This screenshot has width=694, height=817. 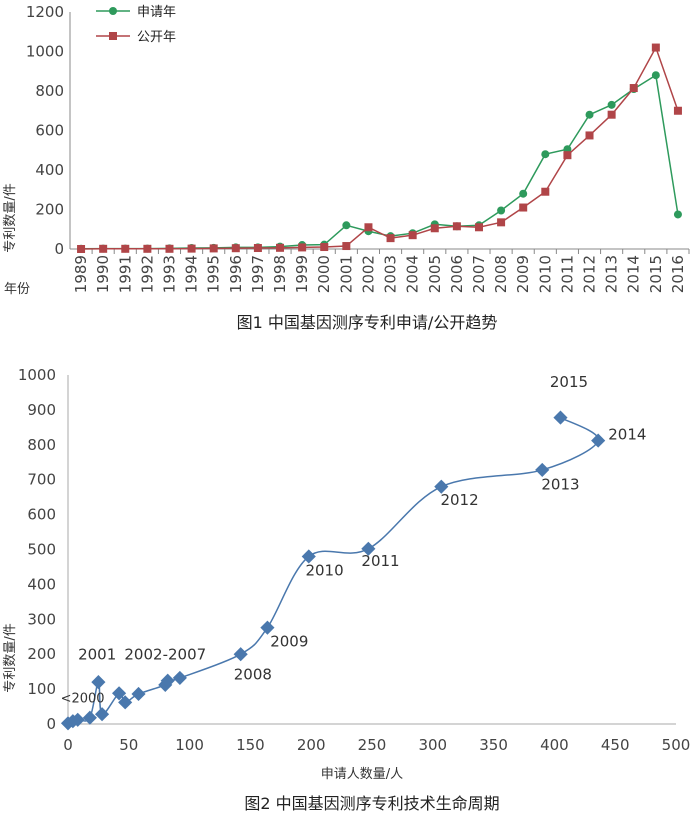 What do you see at coordinates (169, 274) in the screenshot?
I see `chart1-xtick-label: 1993` at bounding box center [169, 274].